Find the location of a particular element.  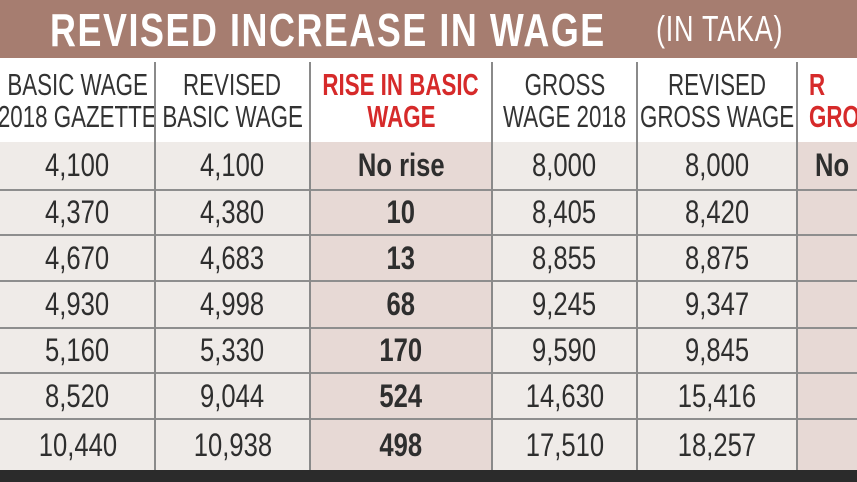

cell-value: 18,257 is located at coordinates (717, 444).